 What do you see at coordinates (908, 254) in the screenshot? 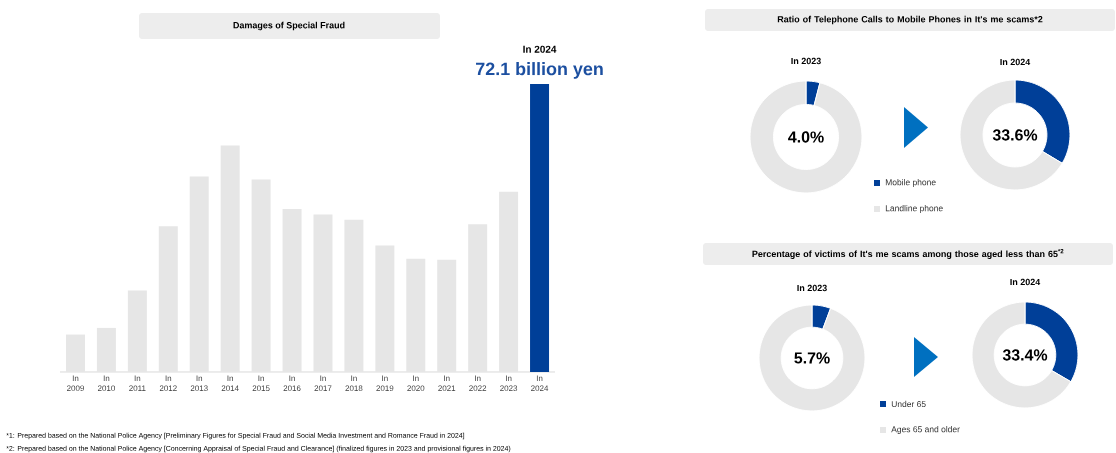
I see `chart-title: Percentage of victims of It's me scams among those aged less than 65$^{*2}$` at bounding box center [908, 254].